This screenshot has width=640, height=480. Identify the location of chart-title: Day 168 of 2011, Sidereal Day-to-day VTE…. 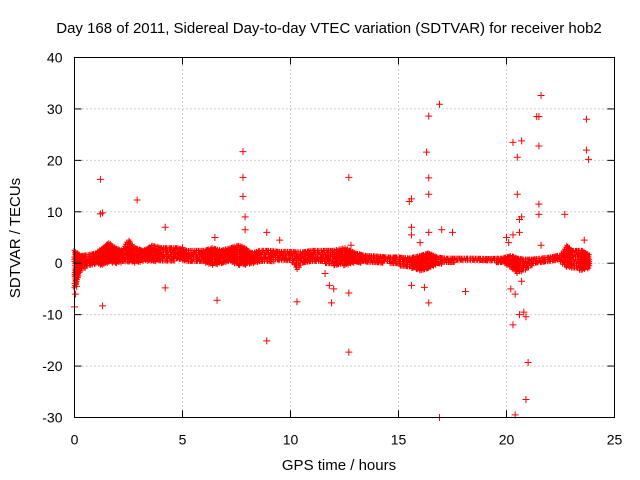
(329, 28).